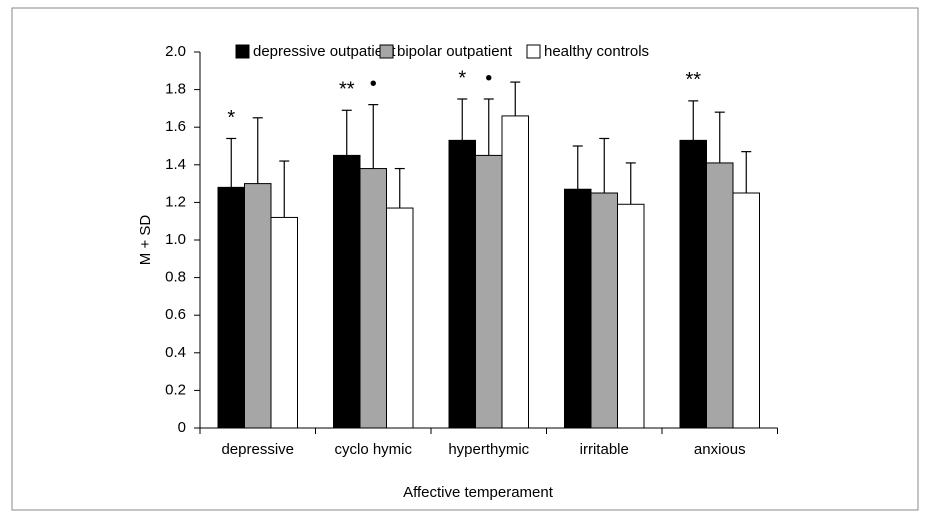  Describe the element at coordinates (455, 51) in the screenshot. I see `legend-label: bipolar outpatient` at that location.